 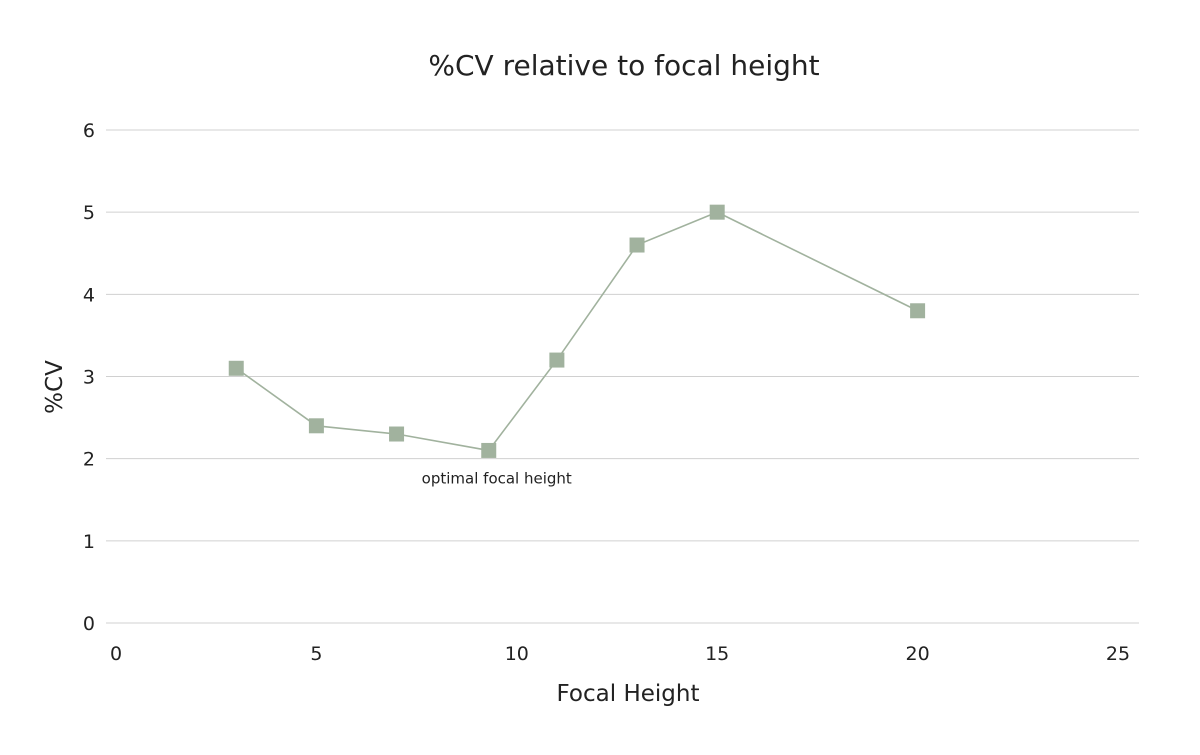 What do you see at coordinates (918, 654) in the screenshot?
I see `x-tick-label: 20` at bounding box center [918, 654].